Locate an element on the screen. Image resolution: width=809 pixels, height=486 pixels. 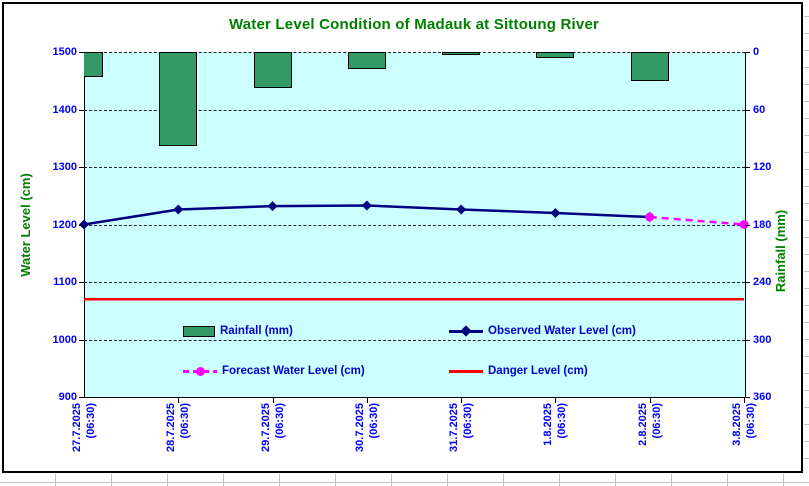
x-axis-label: 3.8.2025 (06:30) is located at coordinates (744, 424).